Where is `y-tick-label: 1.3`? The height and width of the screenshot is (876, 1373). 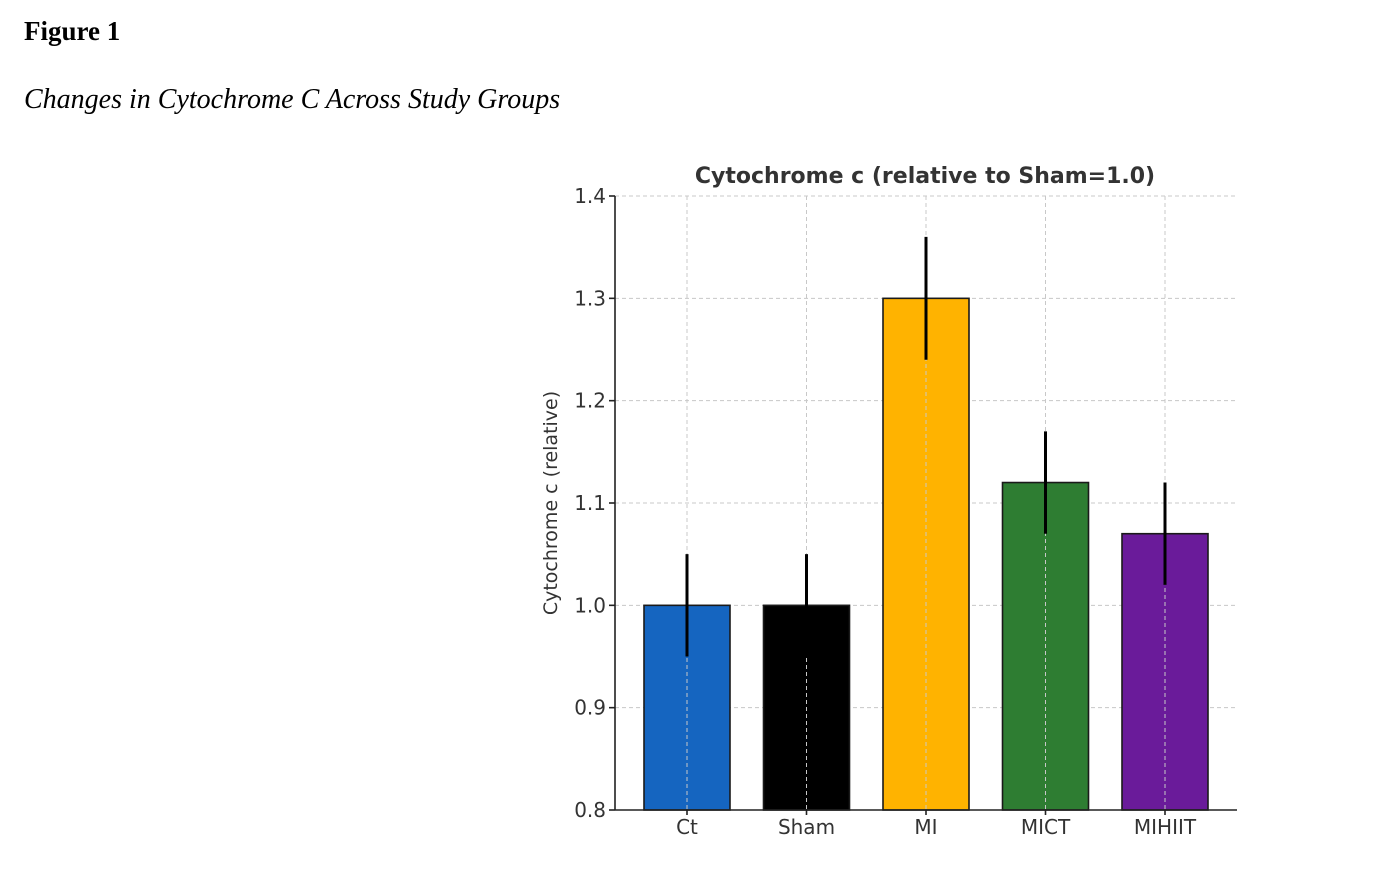
y-tick-label: 1.3 is located at coordinates (590, 298).